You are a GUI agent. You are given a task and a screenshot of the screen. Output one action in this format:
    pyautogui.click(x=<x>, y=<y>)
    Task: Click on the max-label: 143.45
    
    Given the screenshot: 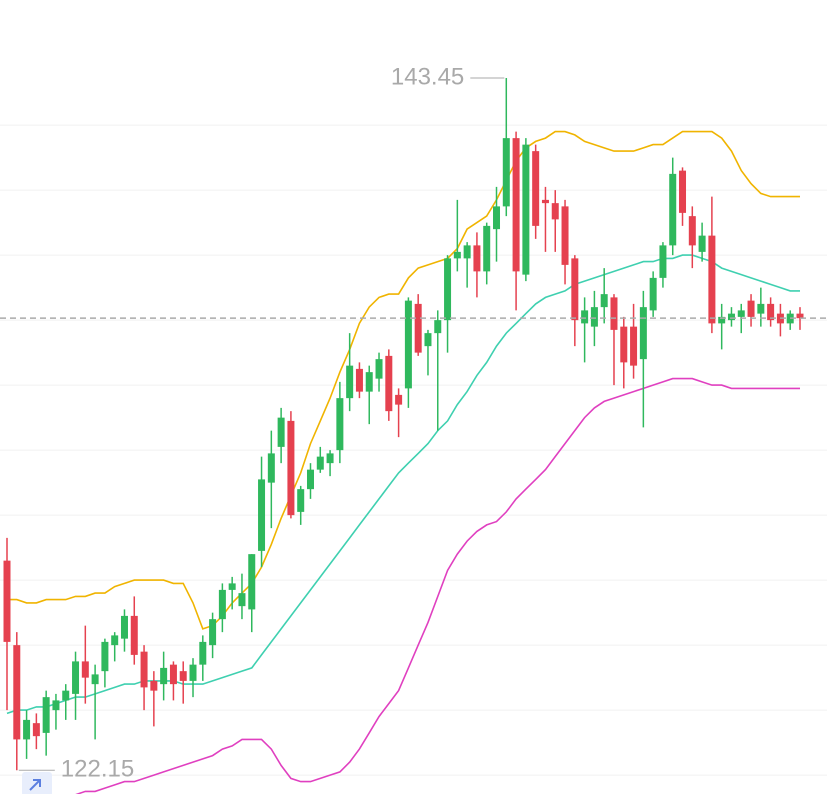 What is the action you would take?
    pyautogui.click(x=427, y=76)
    